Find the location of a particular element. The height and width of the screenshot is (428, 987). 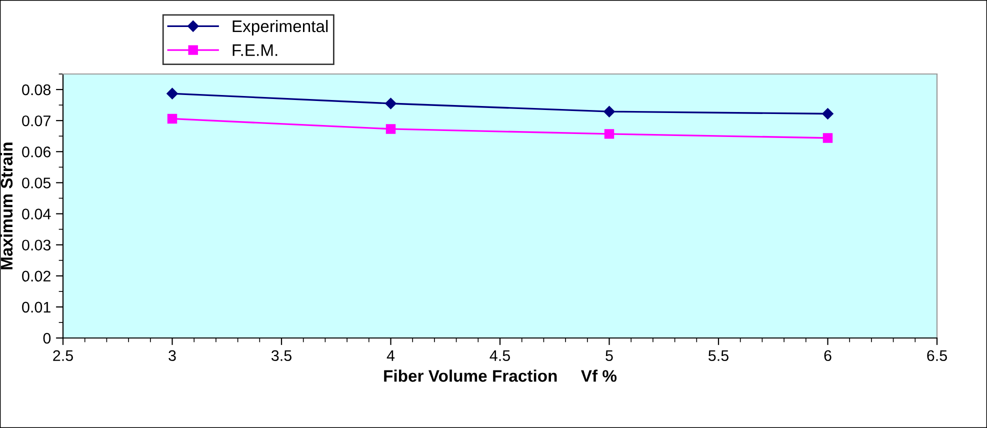

x-axis-title: Fiber Volume Fraction Vf % is located at coordinates (500, 376).